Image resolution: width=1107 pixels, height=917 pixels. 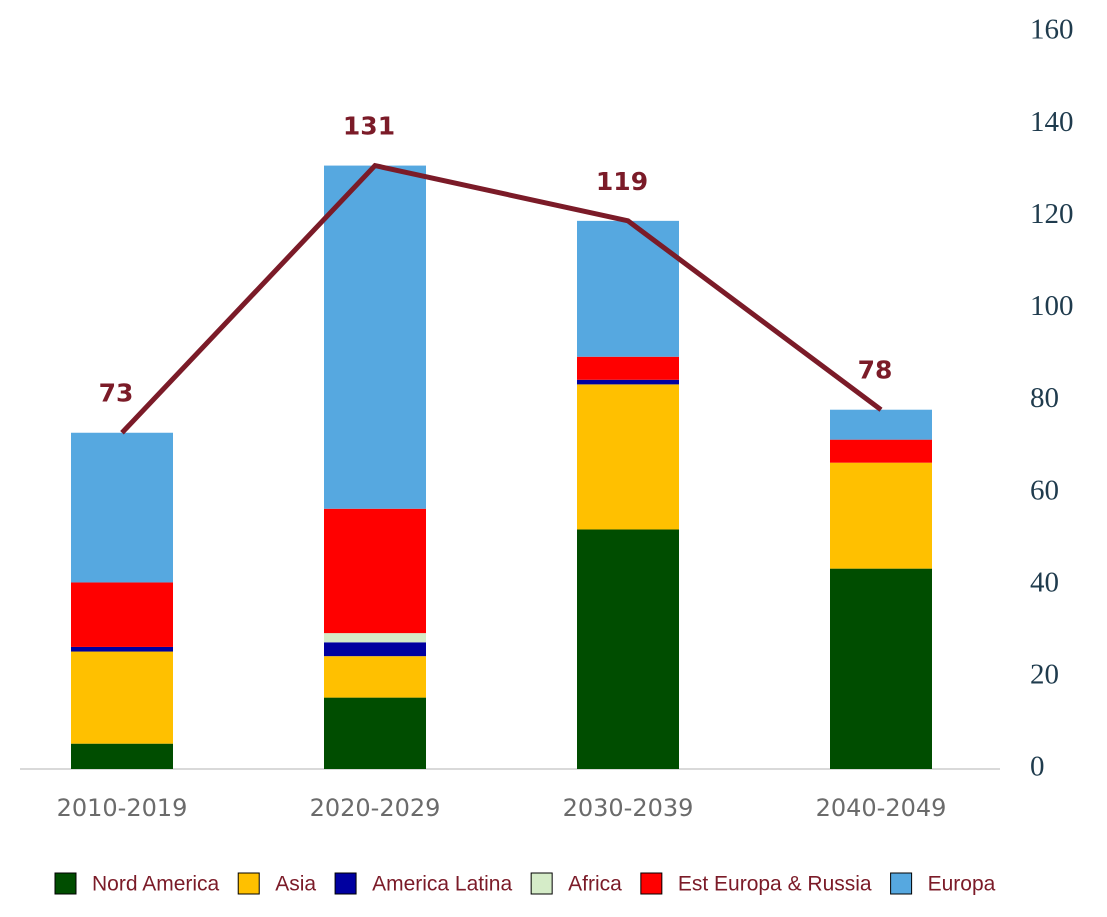 What do you see at coordinates (1044, 398) in the screenshot?
I see `y-tick-label: 80` at bounding box center [1044, 398].